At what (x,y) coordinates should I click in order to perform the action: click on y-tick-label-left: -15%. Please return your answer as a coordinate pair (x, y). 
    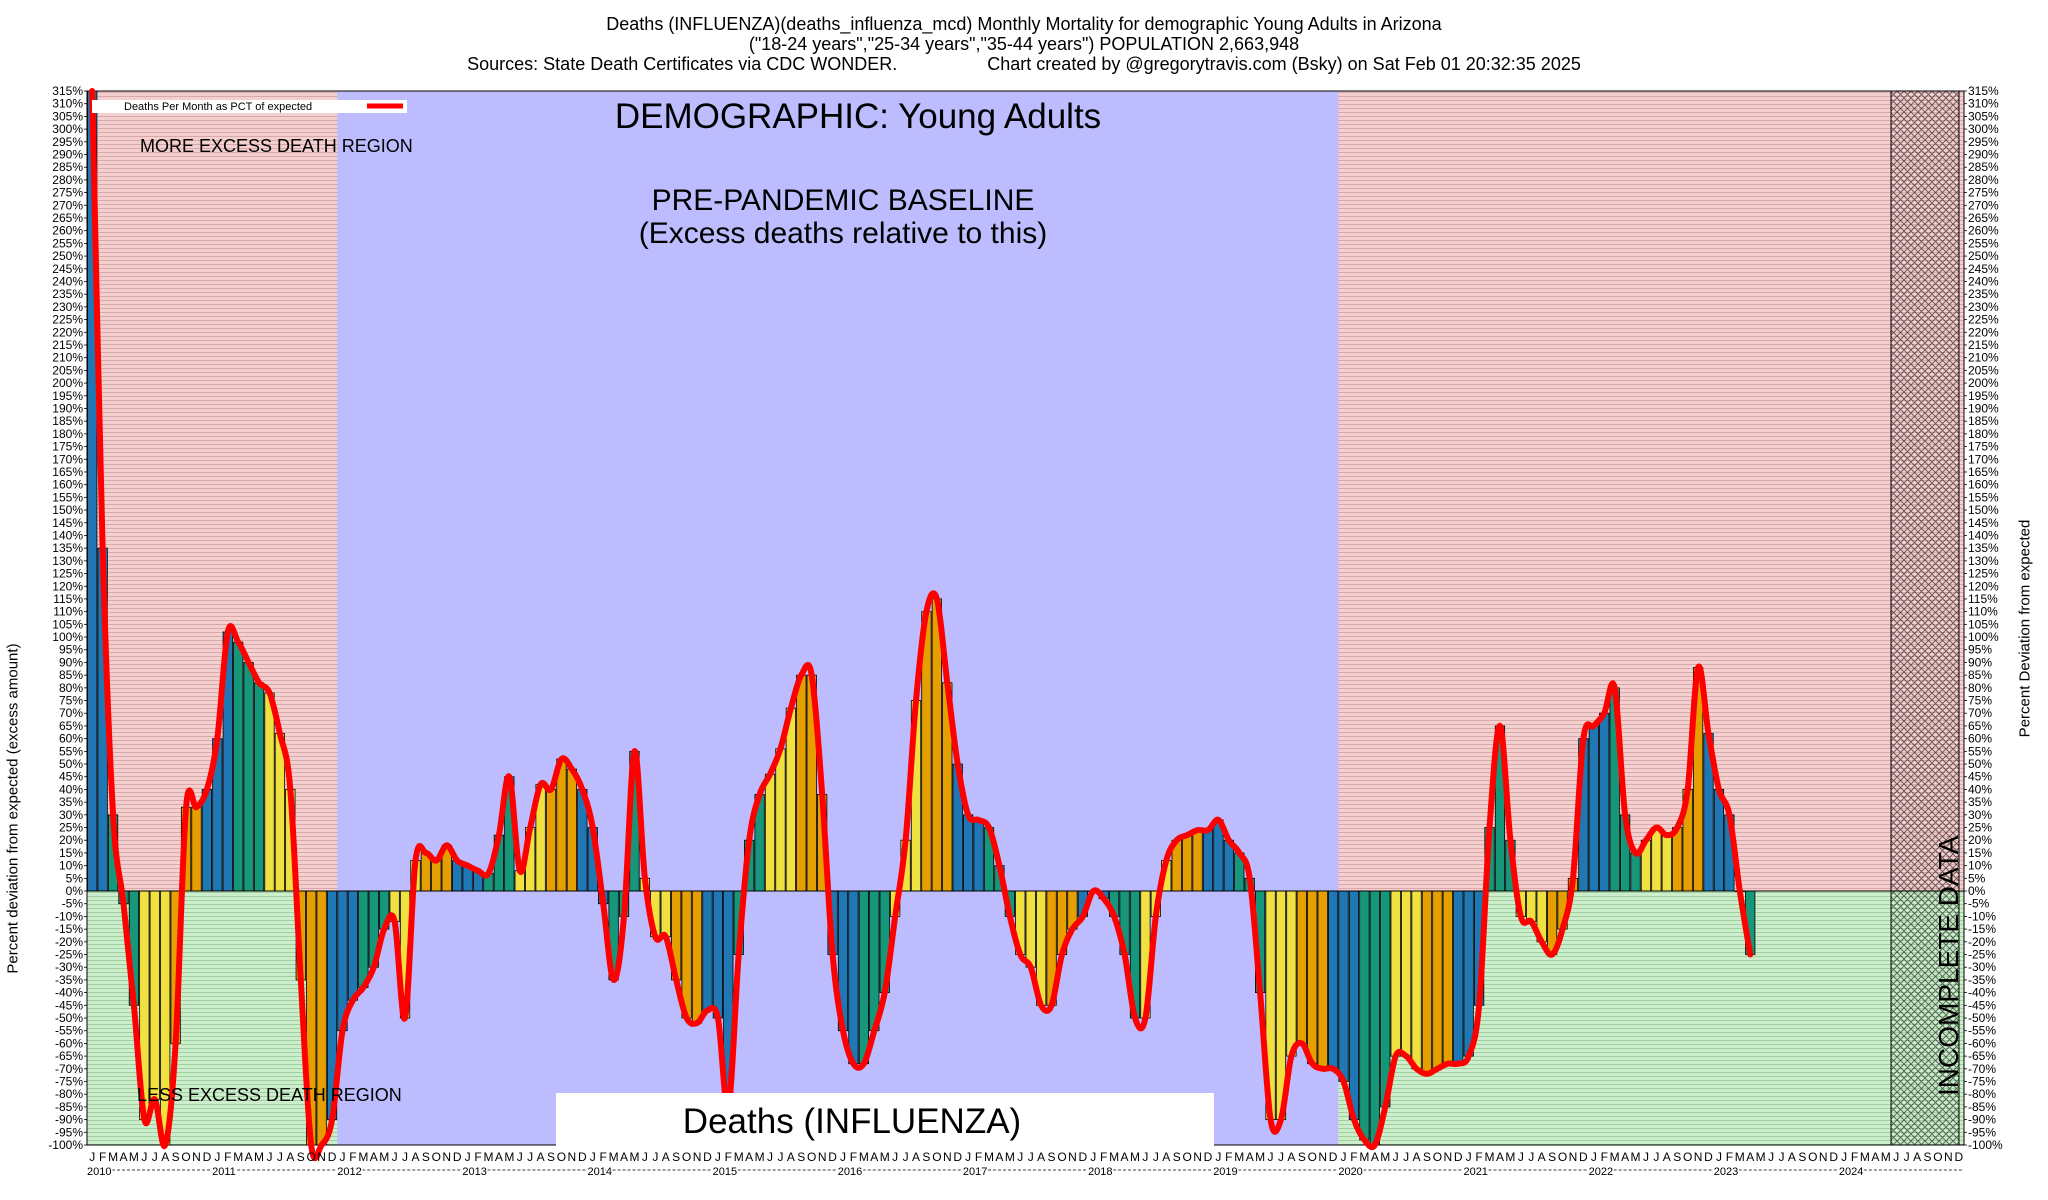
    Looking at the image, I should click on (69, 929).